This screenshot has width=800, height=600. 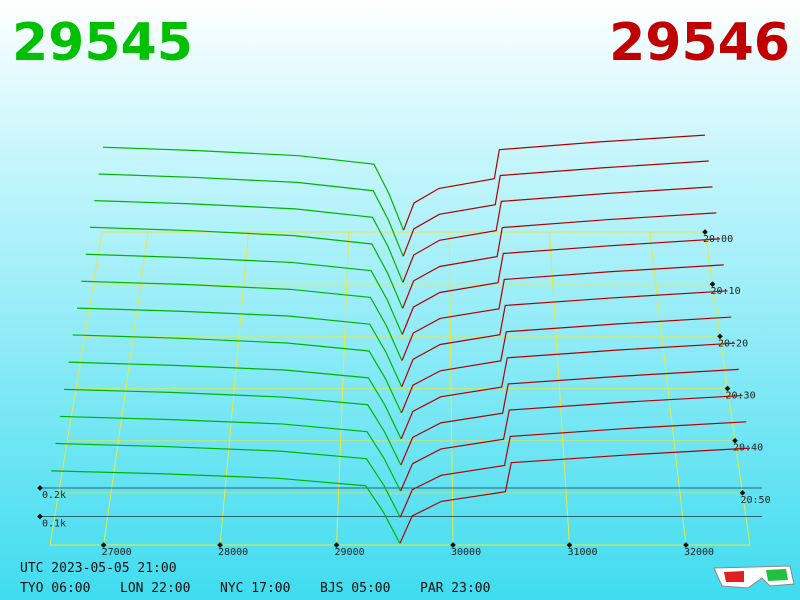 I want to click on utc-time: UTC 2023-05-05 21:00, so click(x=98, y=568).